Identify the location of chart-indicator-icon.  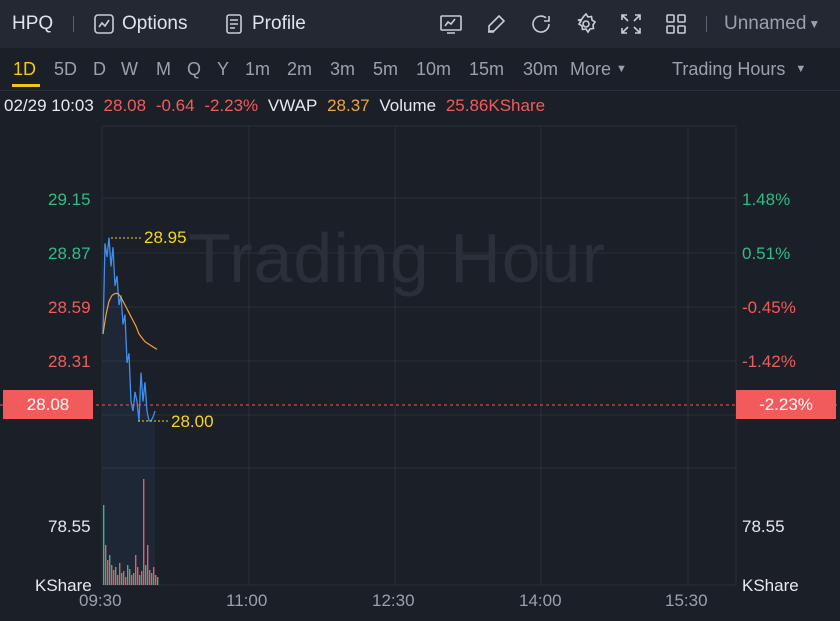
(451, 24).